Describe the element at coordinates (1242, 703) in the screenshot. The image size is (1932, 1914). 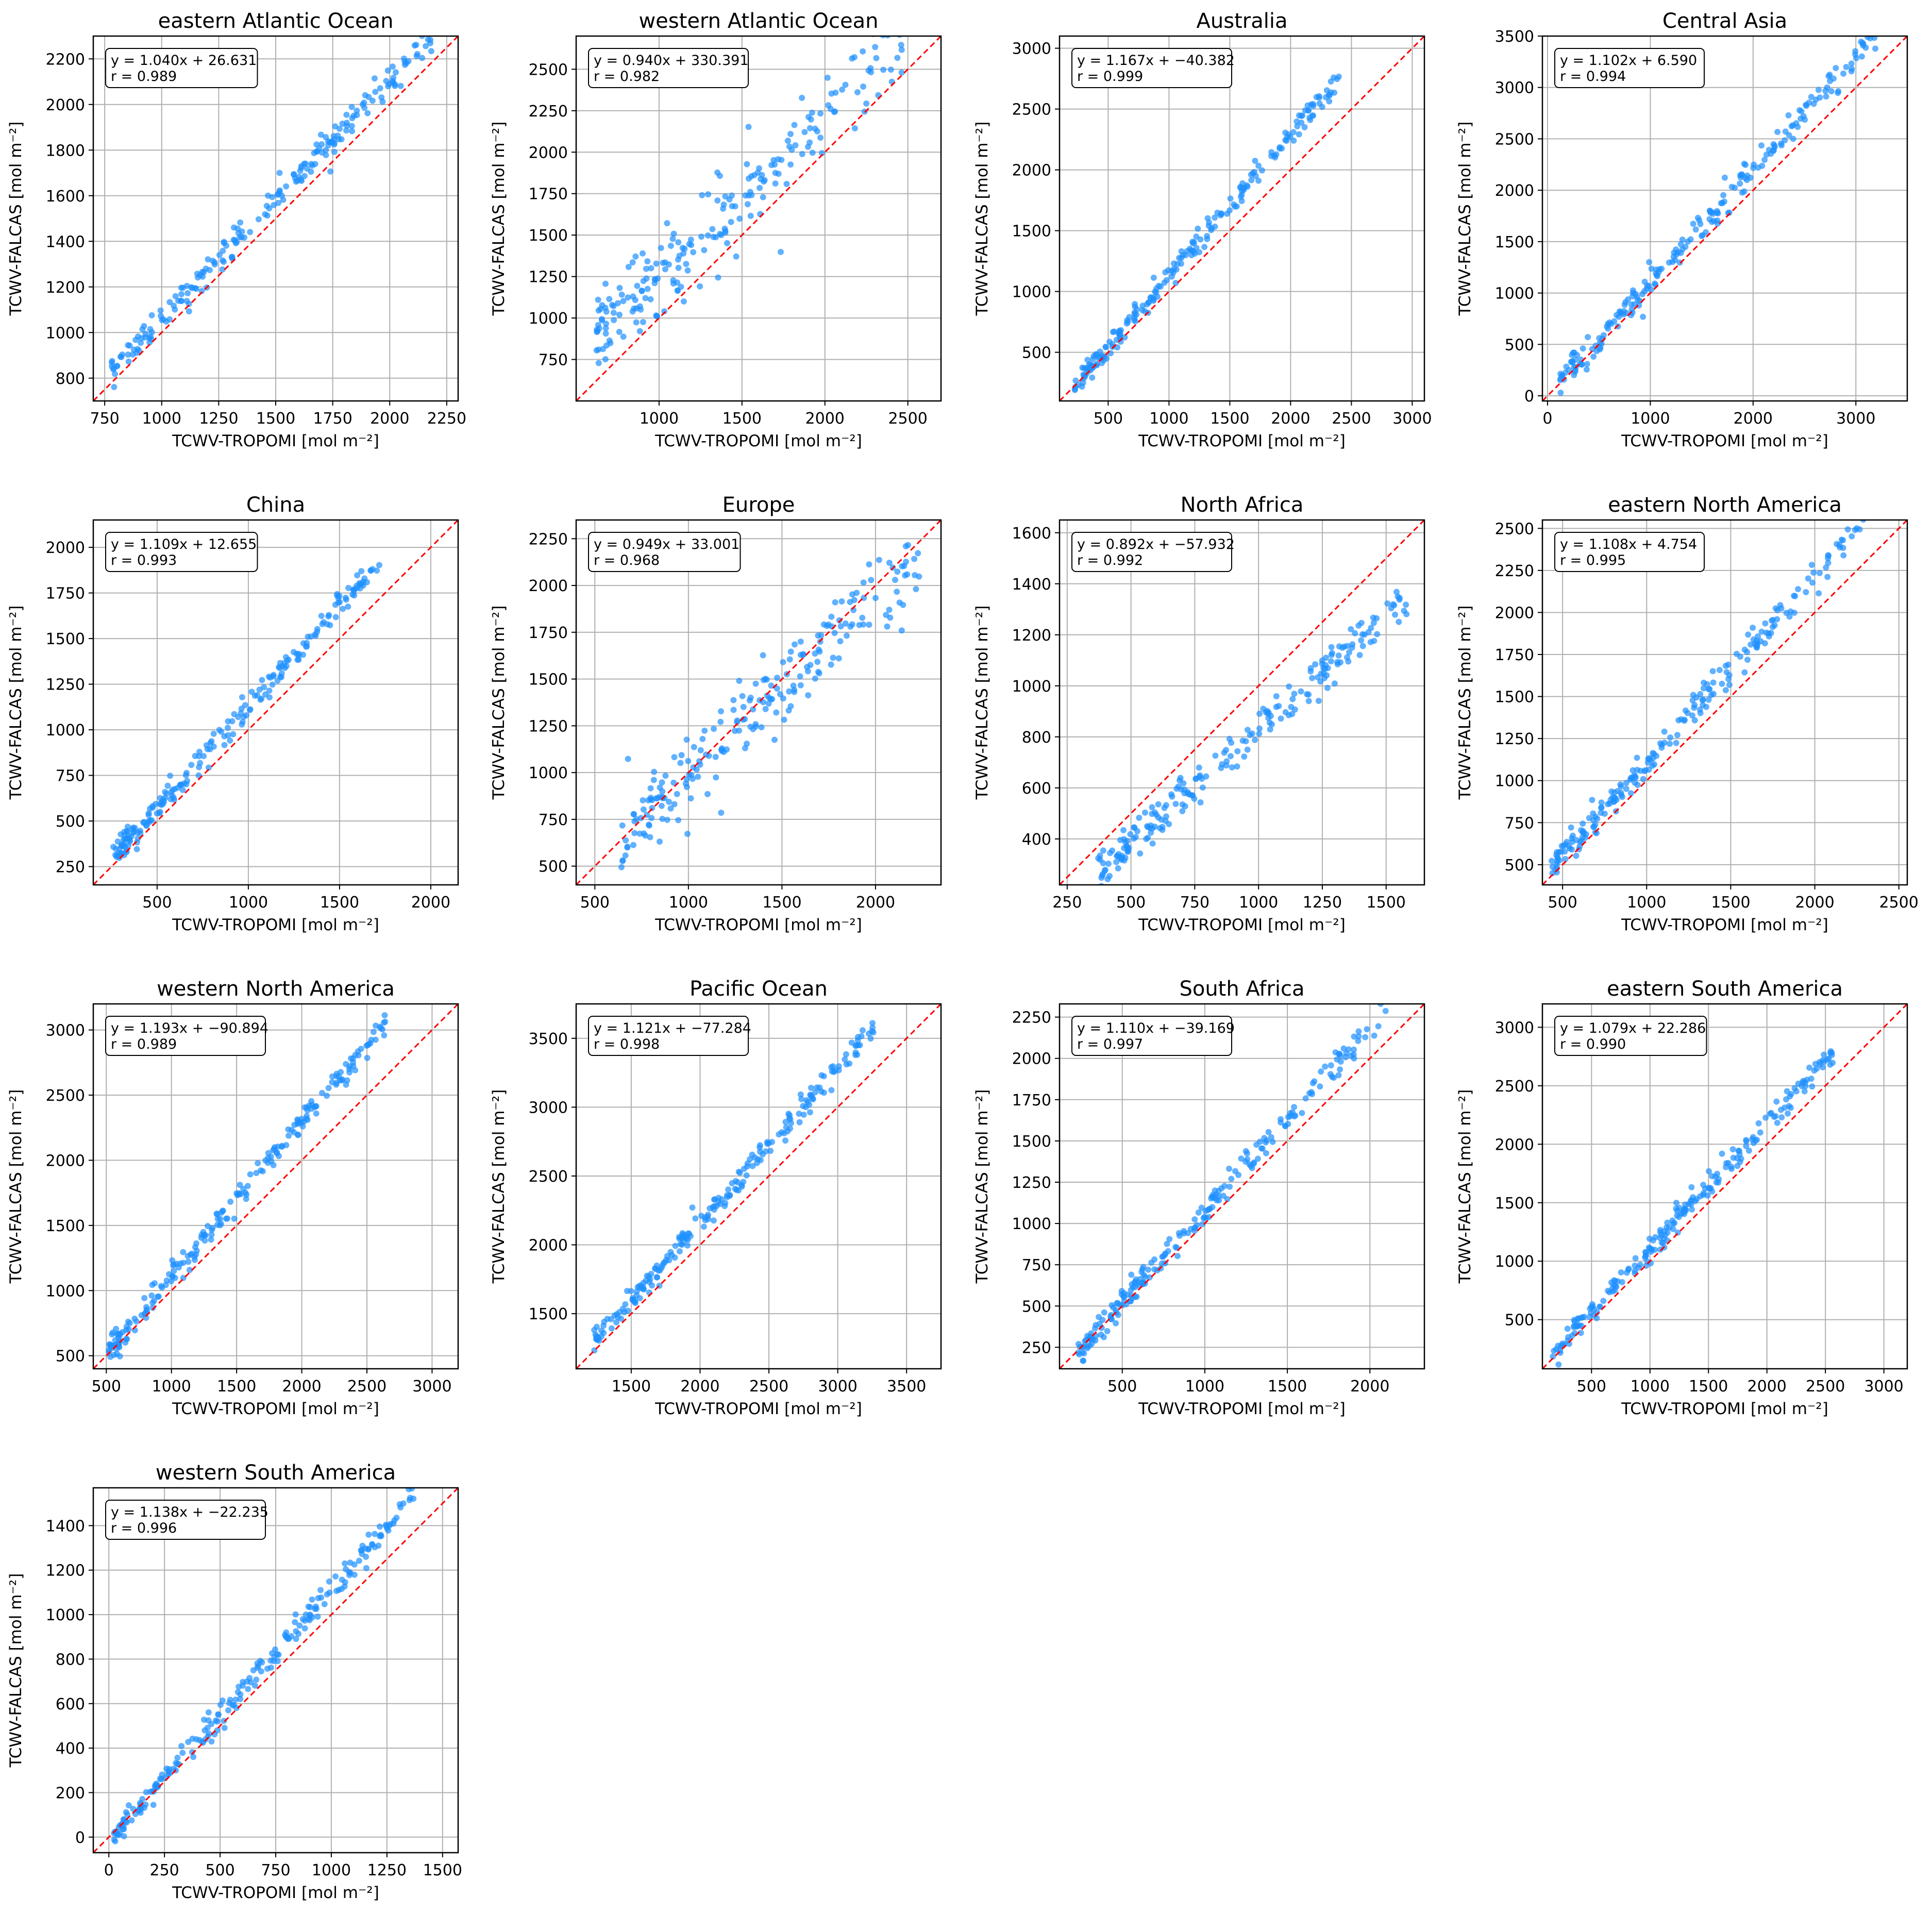
I see `axes-frame` at that location.